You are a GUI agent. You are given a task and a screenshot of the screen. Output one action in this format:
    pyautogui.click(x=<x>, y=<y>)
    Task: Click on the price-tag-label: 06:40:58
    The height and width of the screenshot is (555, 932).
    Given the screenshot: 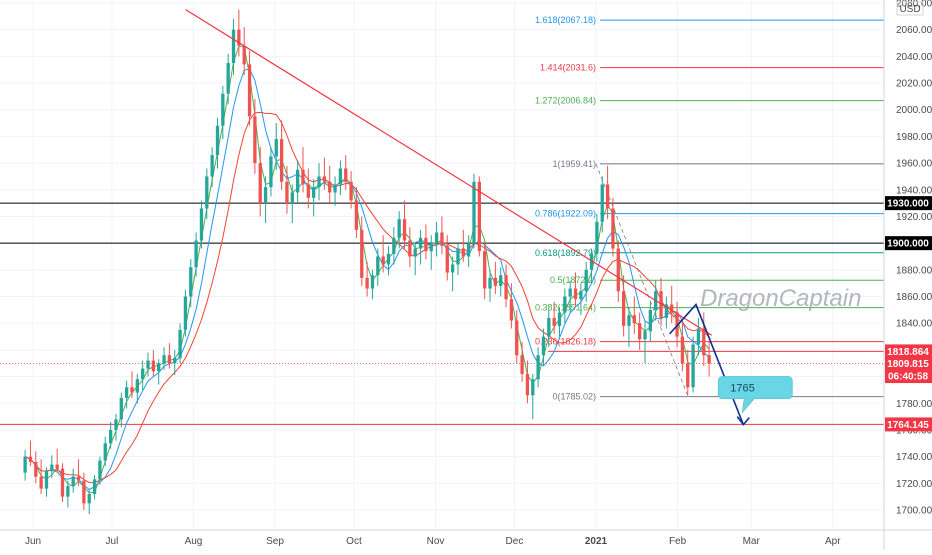 What is the action you would take?
    pyautogui.click(x=908, y=377)
    